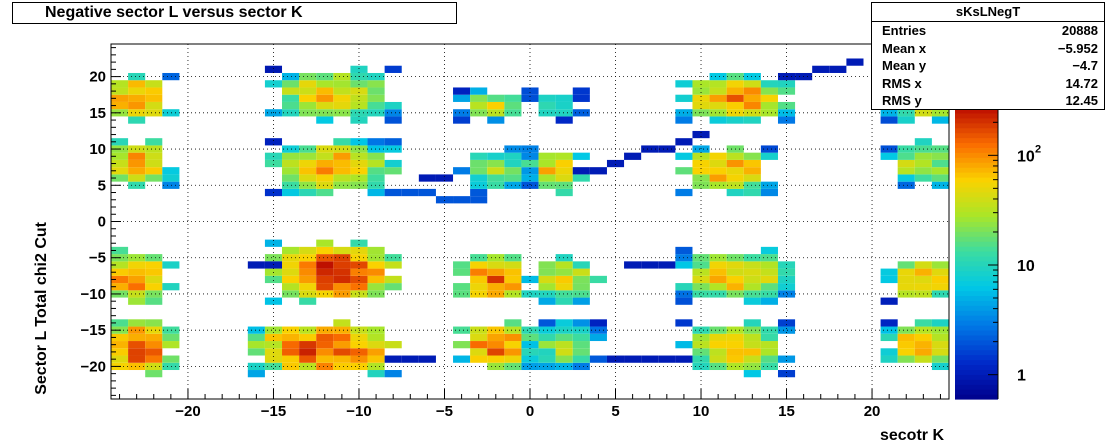 Image resolution: width=1117 pixels, height=444 pixels. Describe the element at coordinates (93, 330) in the screenshot. I see `y-tick-label: −15` at that location.